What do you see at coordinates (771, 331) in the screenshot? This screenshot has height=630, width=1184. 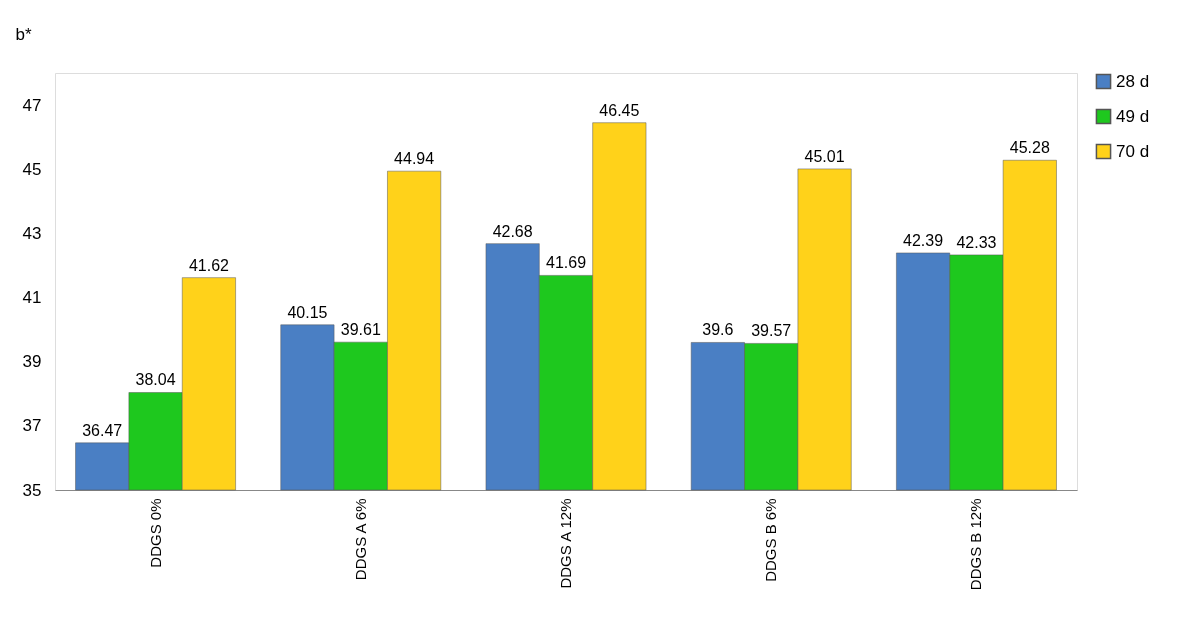 I see `data-label: 39.57` at bounding box center [771, 331].